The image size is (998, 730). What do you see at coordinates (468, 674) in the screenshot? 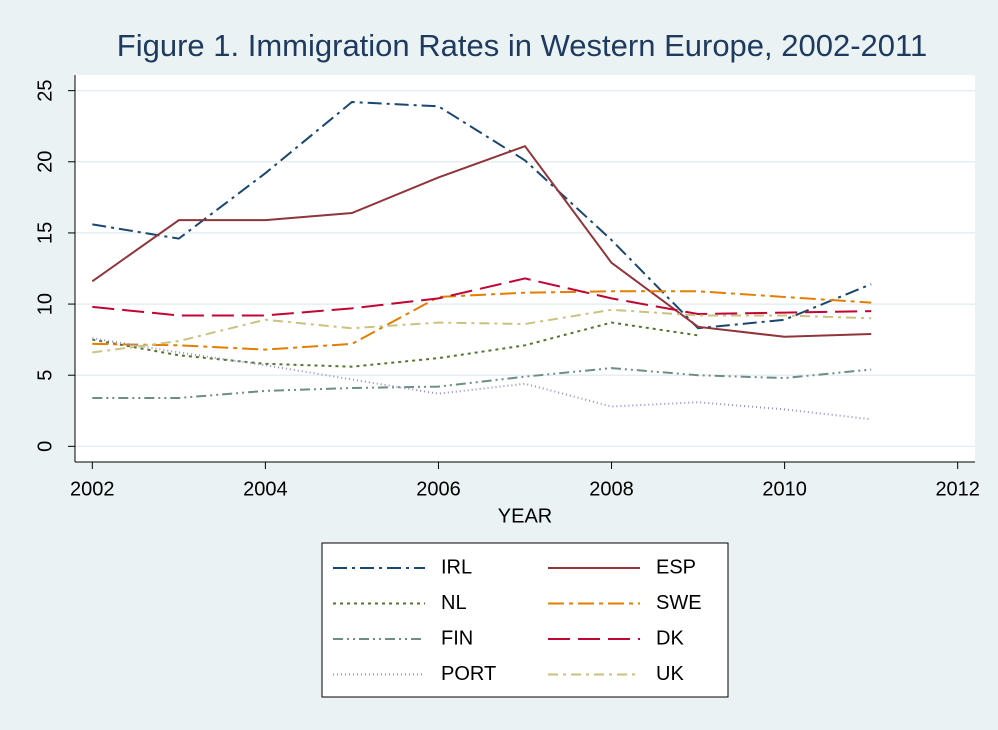
I see `legend-label: PORT` at bounding box center [468, 674].